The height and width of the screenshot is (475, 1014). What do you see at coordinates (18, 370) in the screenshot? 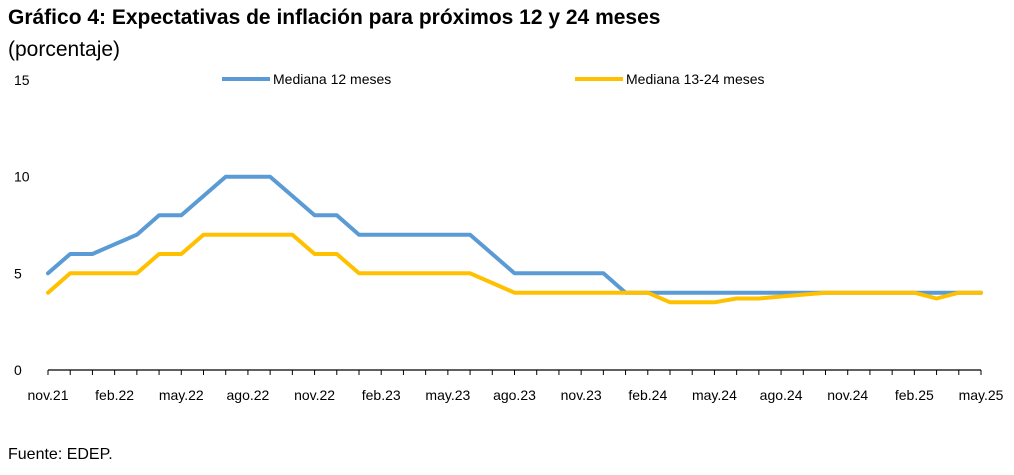
I see `y-tick-label: 0` at bounding box center [18, 370].